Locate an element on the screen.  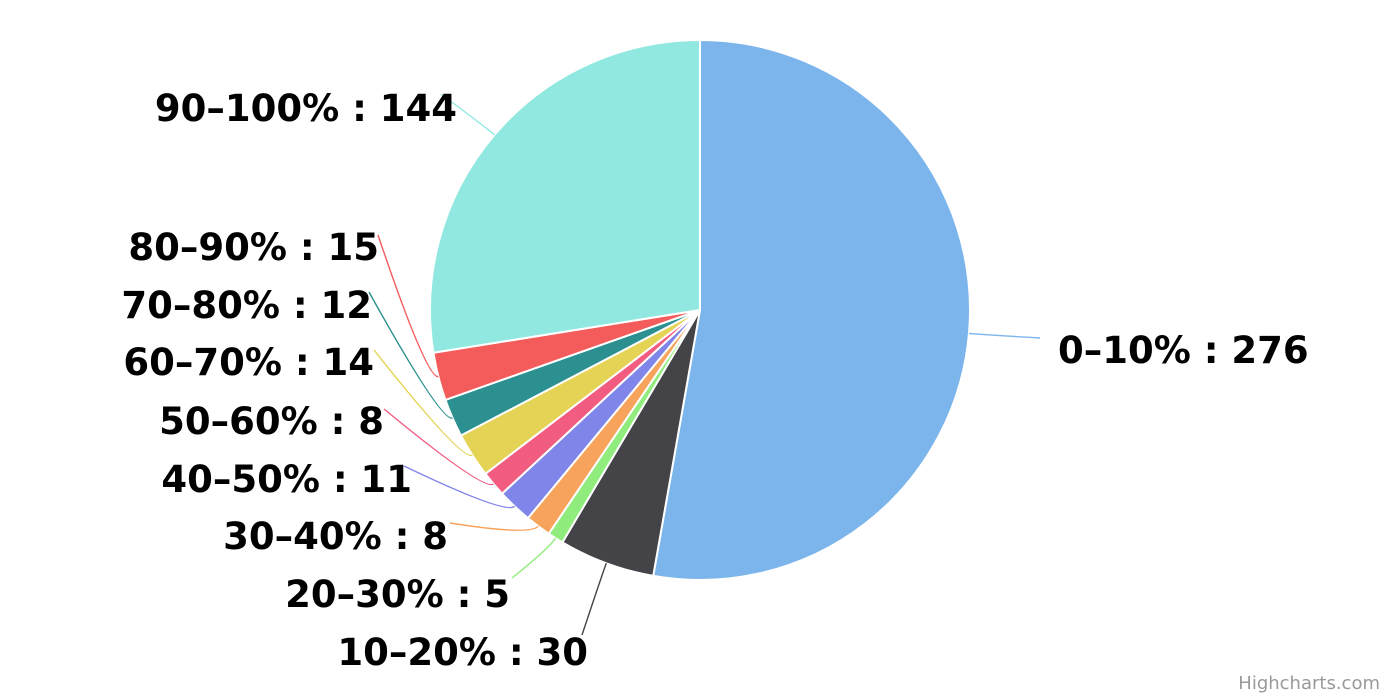
credits-link: Highcharts.com is located at coordinates (1309, 683).